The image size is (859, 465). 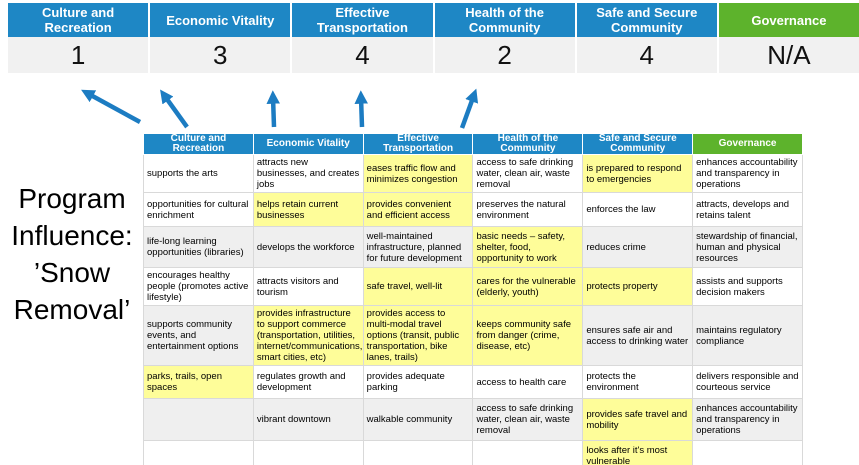 I want to click on arrow-safe-and-secure-community-icon, so click(x=469, y=108).